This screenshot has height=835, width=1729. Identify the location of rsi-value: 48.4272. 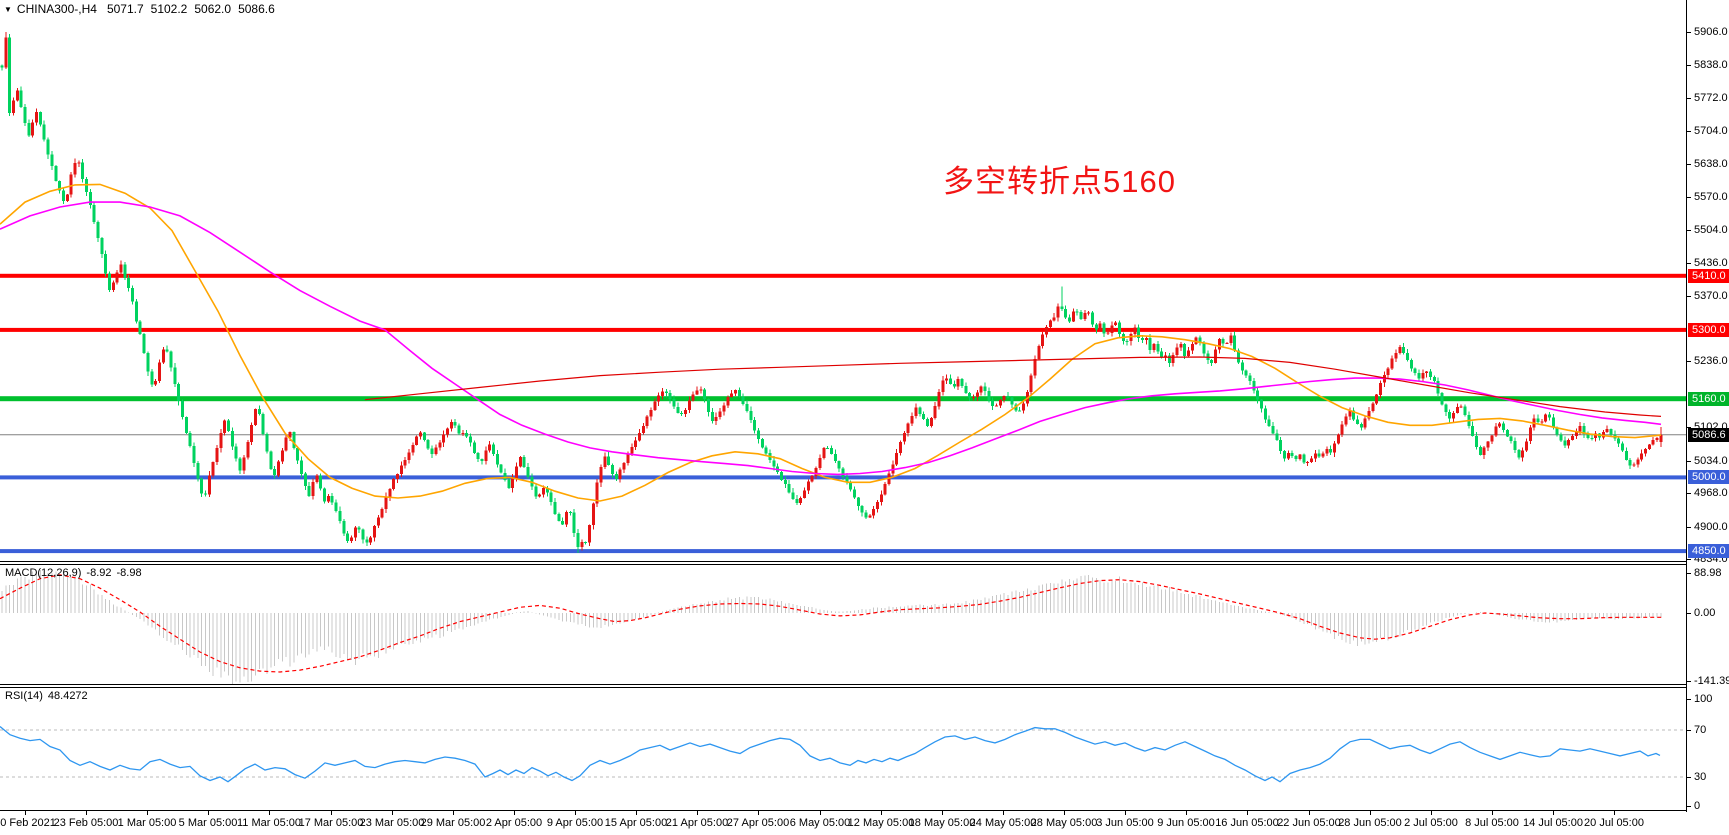
(67, 696).